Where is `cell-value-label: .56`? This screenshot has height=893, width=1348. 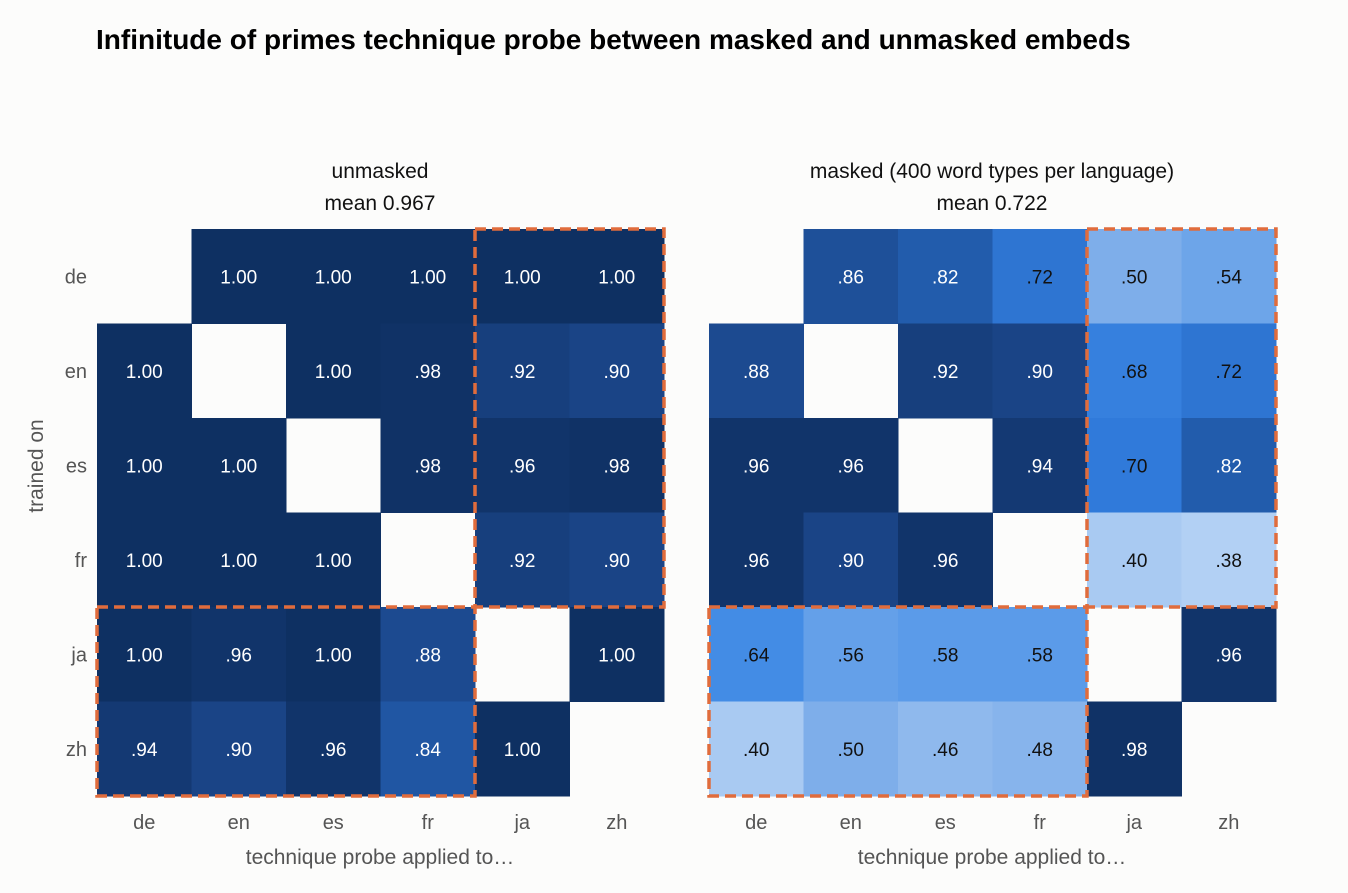
cell-value-label: .56 is located at coordinates (851, 655).